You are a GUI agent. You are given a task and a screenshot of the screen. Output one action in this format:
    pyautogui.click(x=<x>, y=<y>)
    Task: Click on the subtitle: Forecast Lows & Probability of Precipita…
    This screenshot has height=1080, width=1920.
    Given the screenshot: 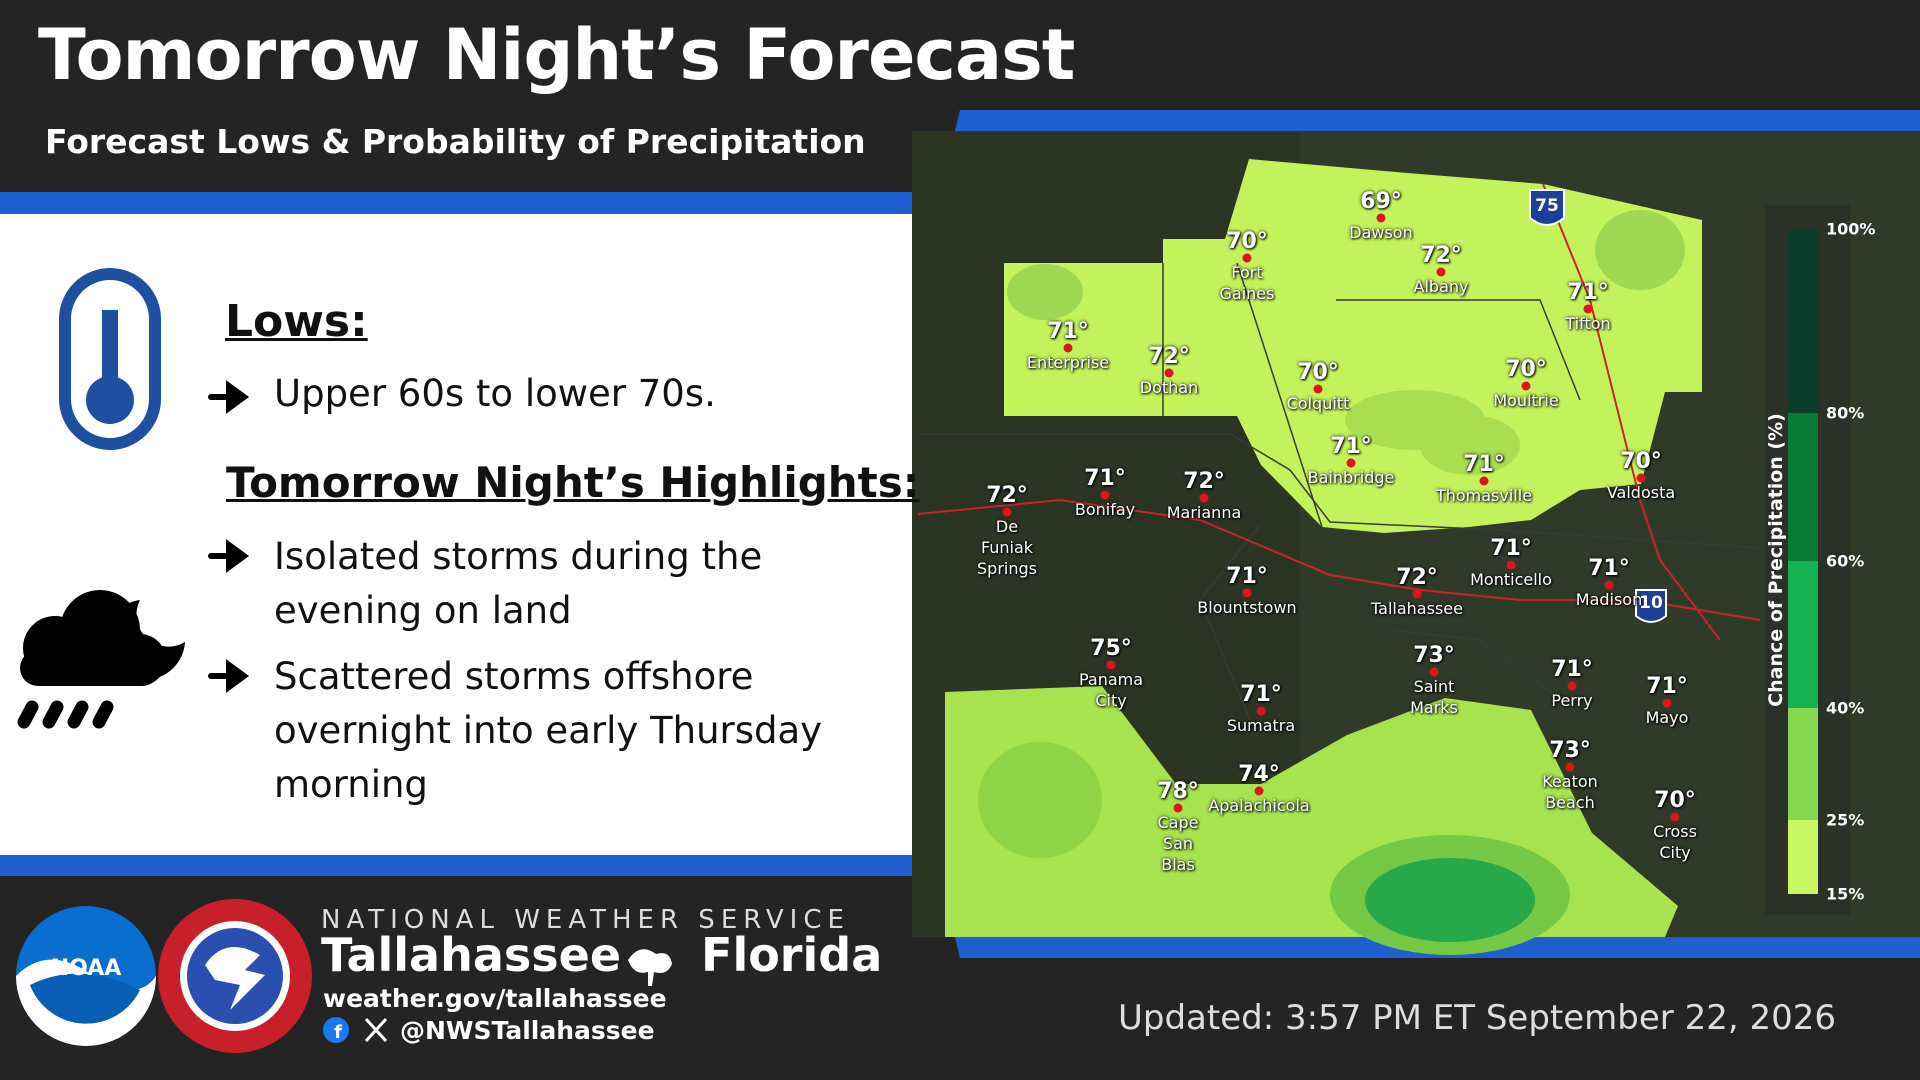 What is the action you would take?
    pyautogui.click(x=455, y=141)
    